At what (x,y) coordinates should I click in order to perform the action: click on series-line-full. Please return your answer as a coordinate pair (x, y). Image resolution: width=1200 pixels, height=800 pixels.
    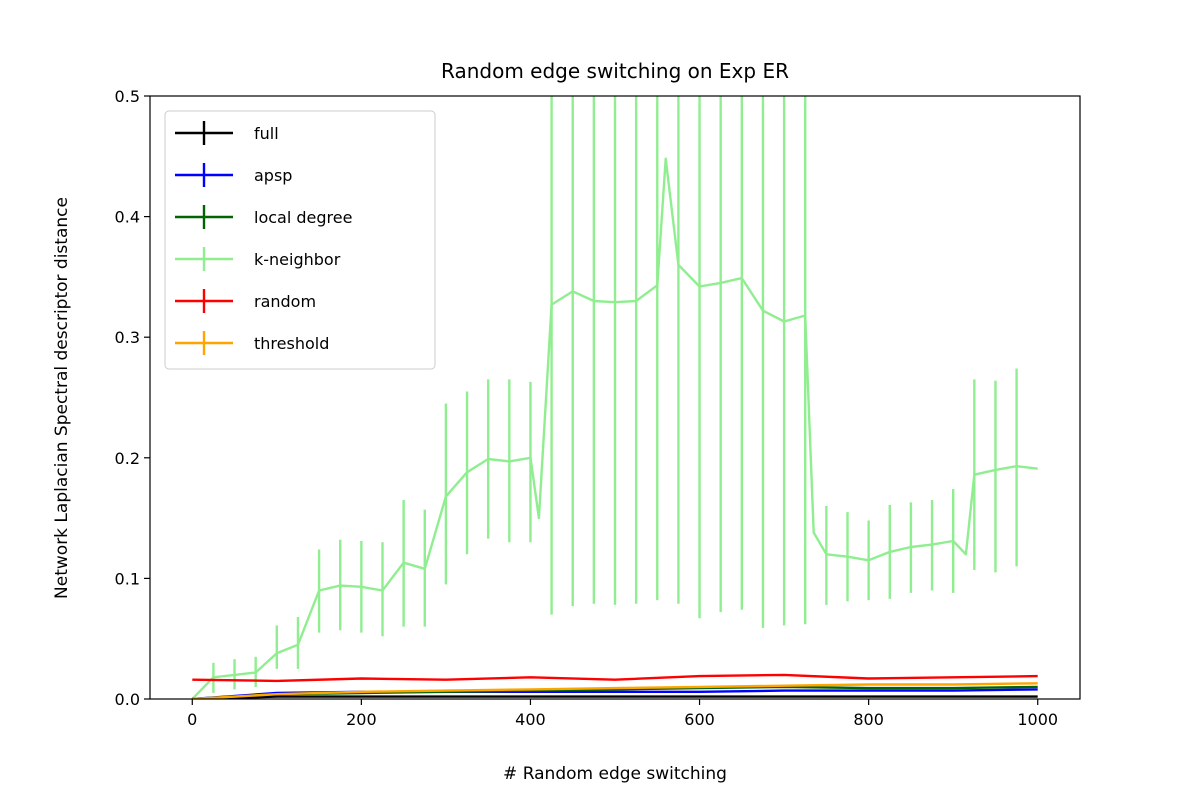
    Looking at the image, I should click on (615, 697).